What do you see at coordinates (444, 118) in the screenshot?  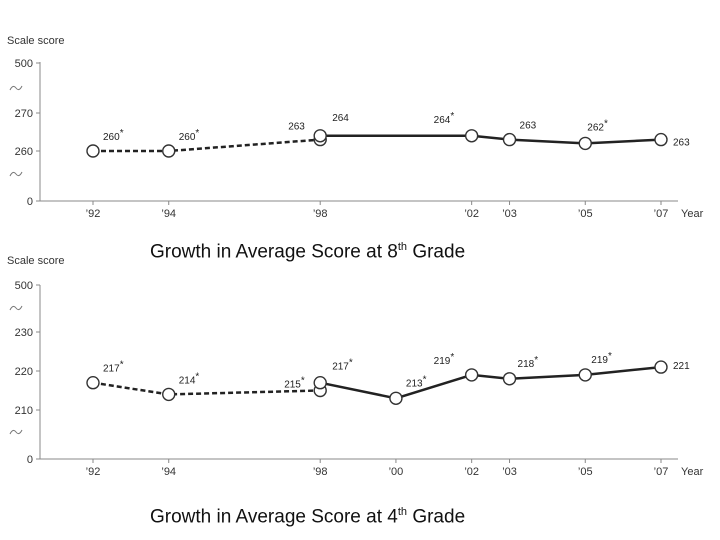 I see `data-label: 264*` at bounding box center [444, 118].